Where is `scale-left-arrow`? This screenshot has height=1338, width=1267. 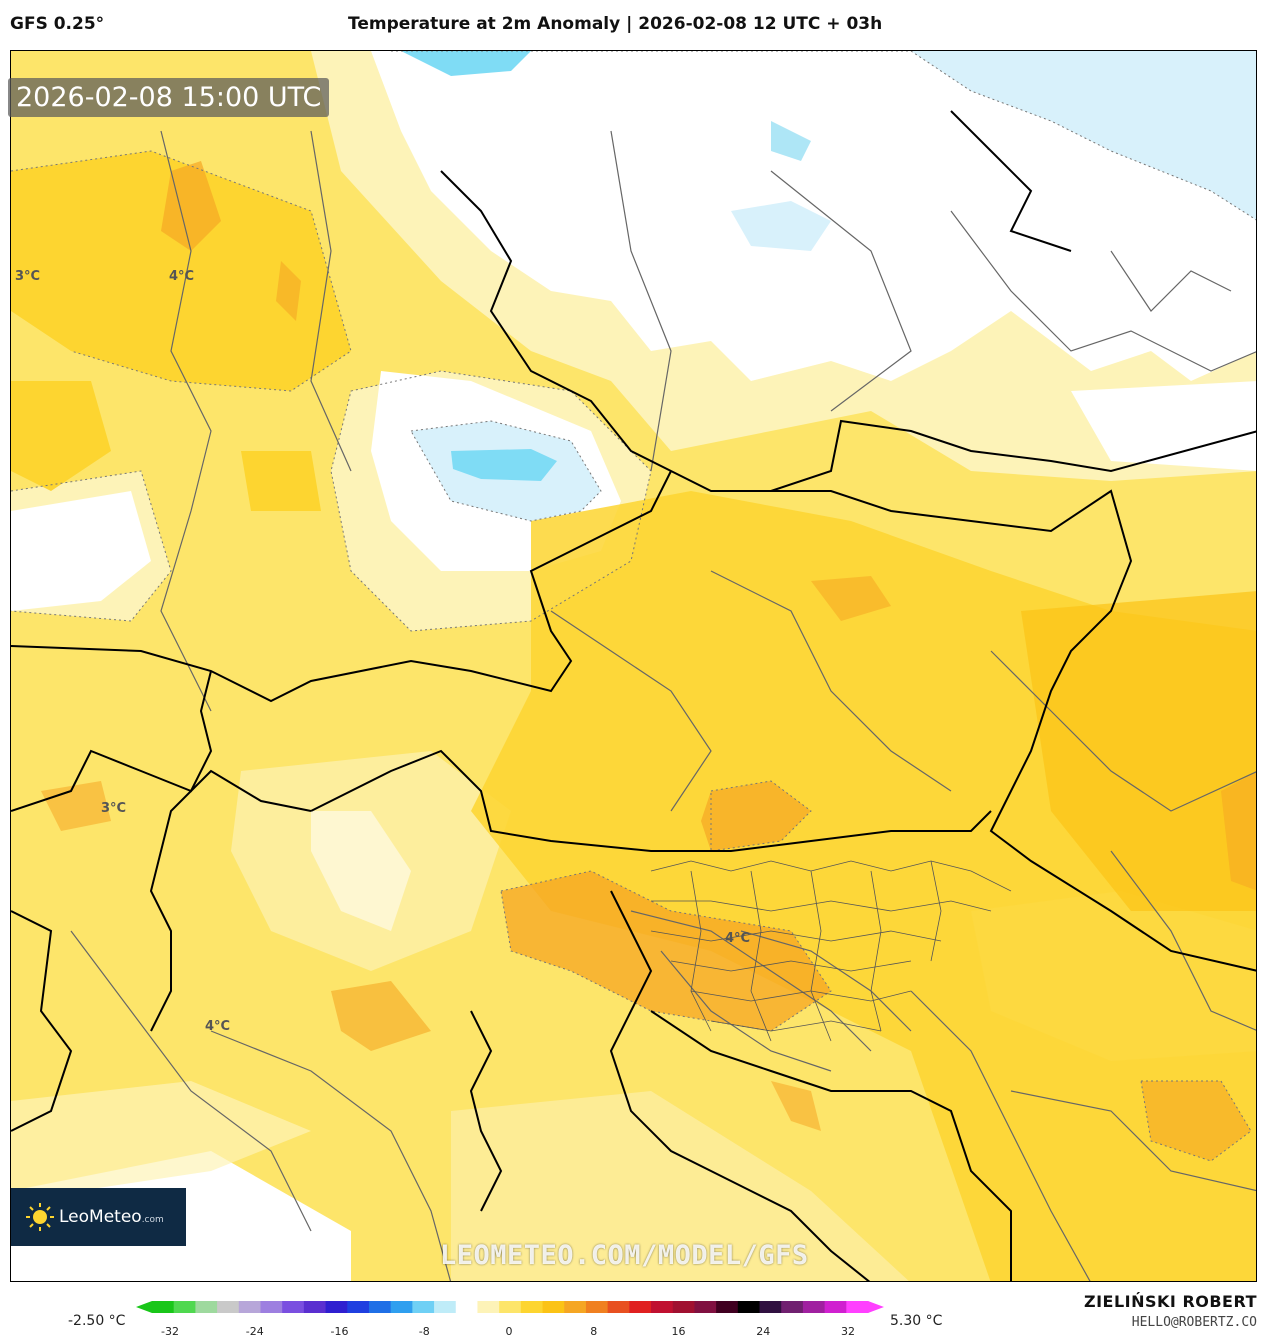 scale-left-arrow is located at coordinates (144, 1307).